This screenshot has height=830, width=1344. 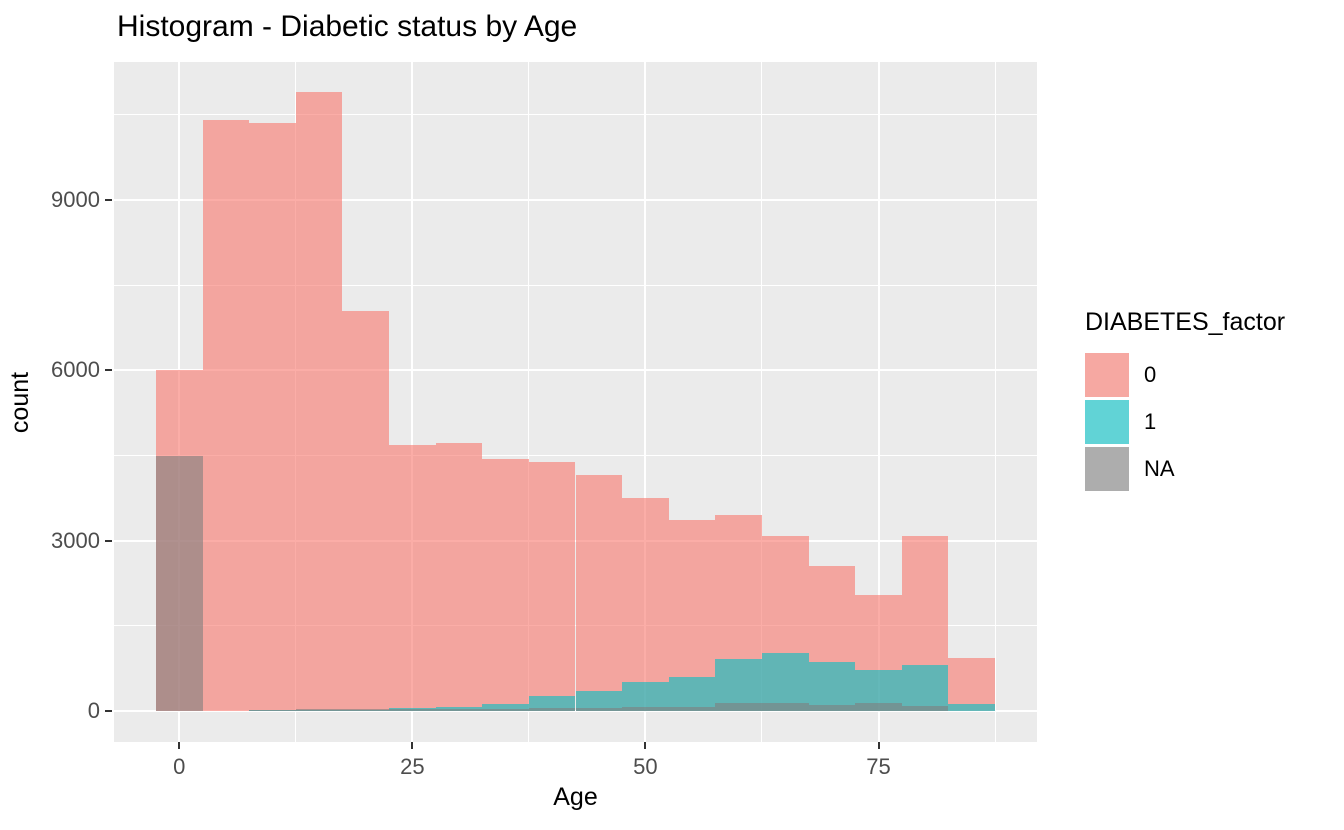 I want to click on y-tick-label: 0, so click(x=93, y=711).